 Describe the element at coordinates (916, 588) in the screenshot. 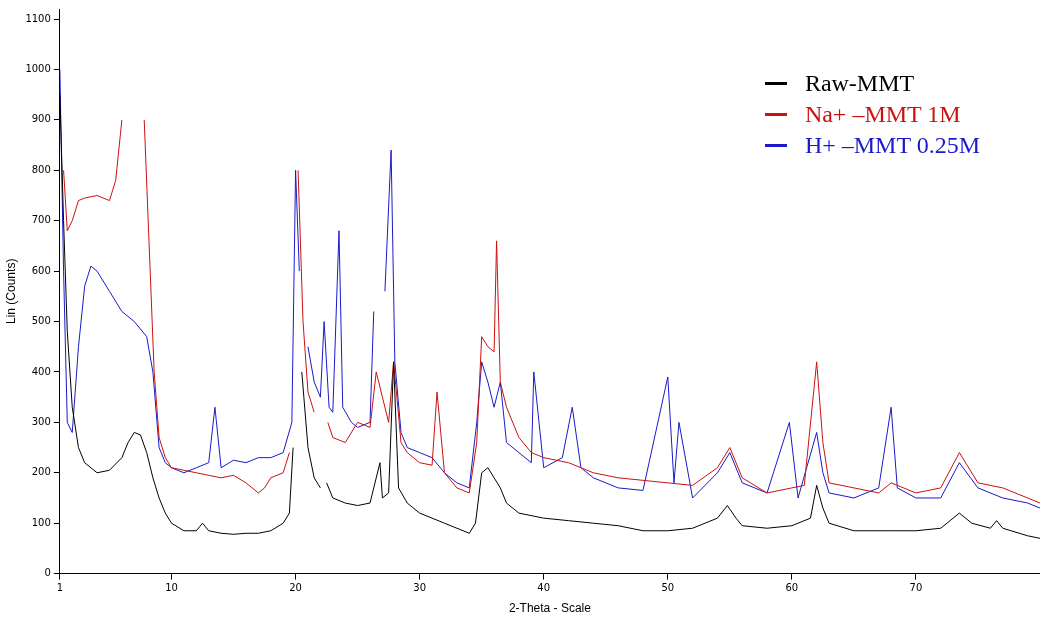

I see `x-tick-label: 70` at that location.